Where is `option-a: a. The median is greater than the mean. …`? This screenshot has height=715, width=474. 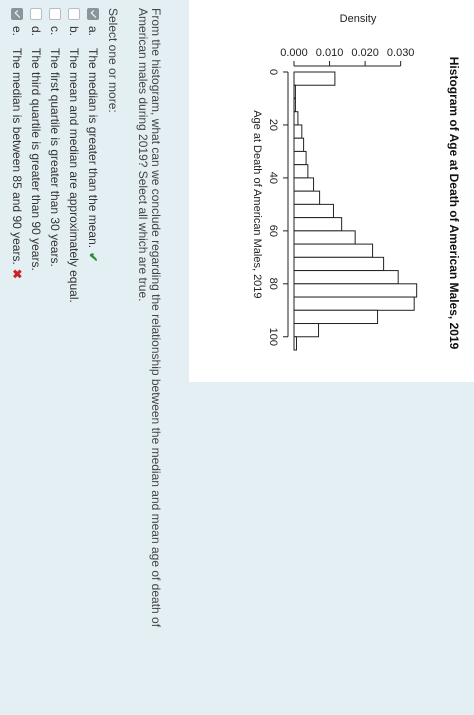 option-a: a. The median is greater than the mean. … is located at coordinates (93, 135).